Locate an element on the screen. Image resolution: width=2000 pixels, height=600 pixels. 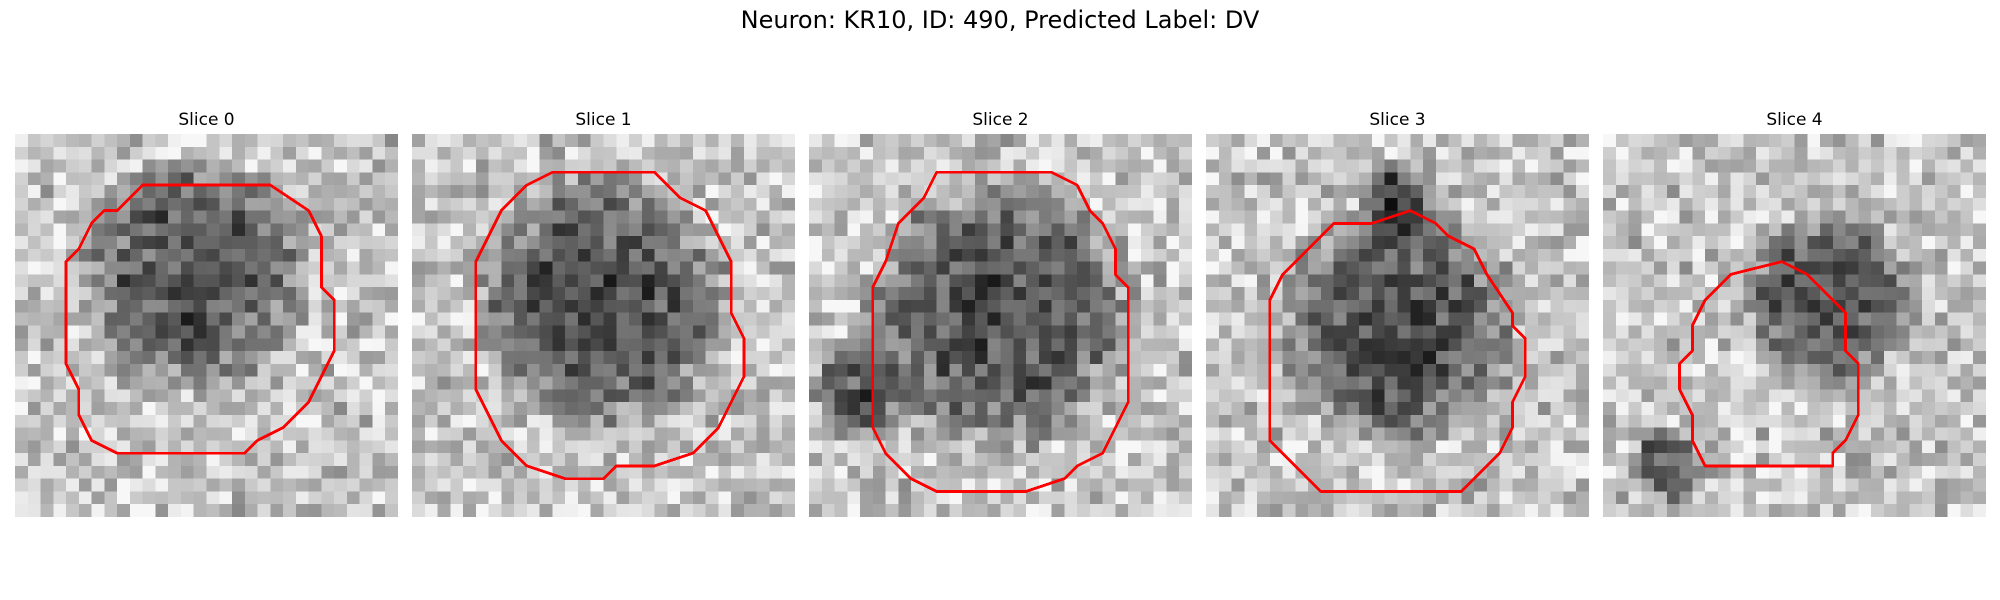
slice-panel: Slice 2 is located at coordinates (1000, 312).